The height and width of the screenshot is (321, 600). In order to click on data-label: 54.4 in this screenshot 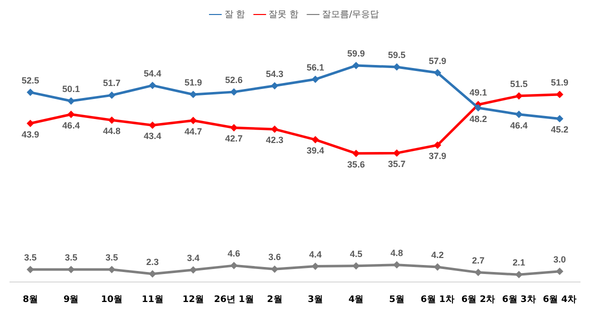, I will do `click(153, 73)`.